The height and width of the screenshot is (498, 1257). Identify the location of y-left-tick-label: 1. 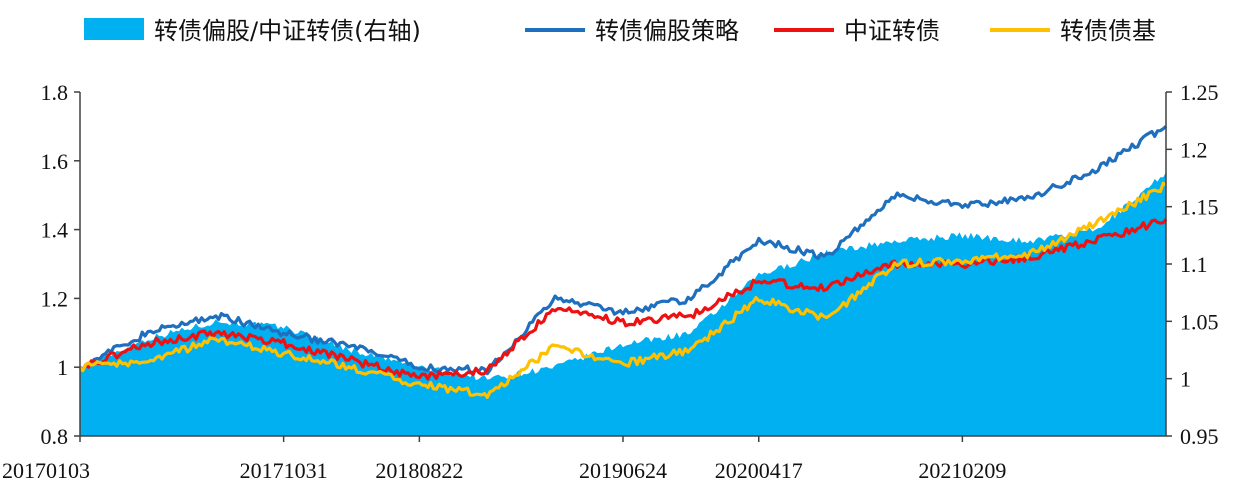
(62, 367).